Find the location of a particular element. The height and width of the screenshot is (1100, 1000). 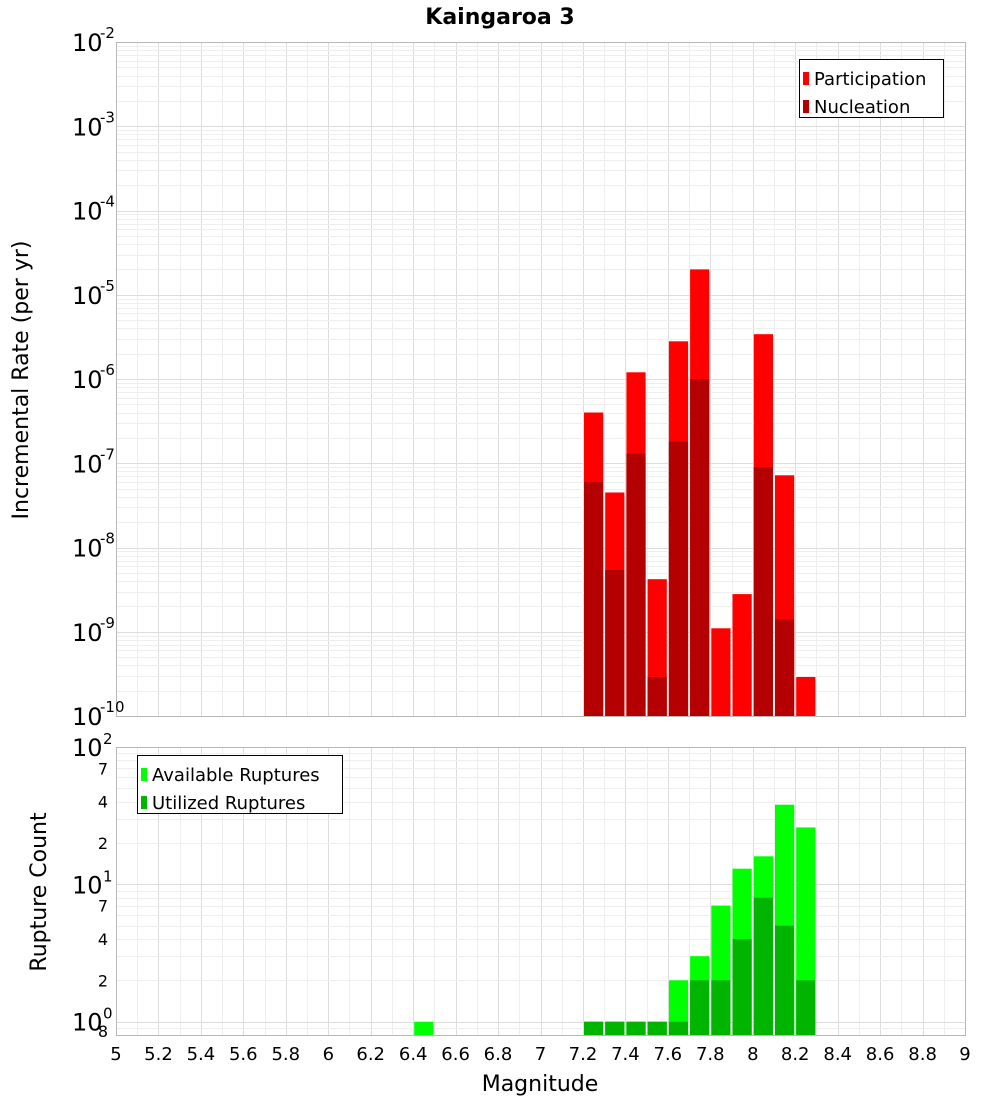

x-tick-label: 8 is located at coordinates (752, 1054).